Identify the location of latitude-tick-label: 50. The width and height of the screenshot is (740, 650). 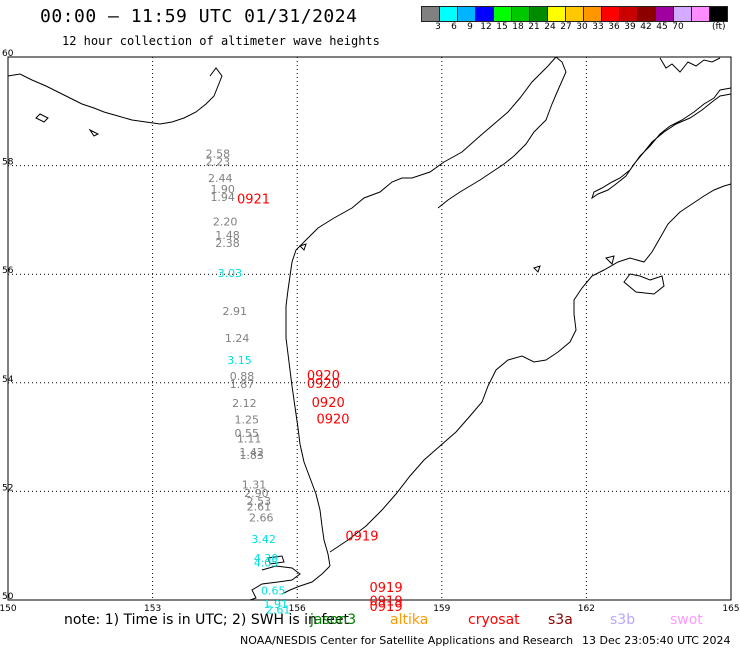
(8, 597).